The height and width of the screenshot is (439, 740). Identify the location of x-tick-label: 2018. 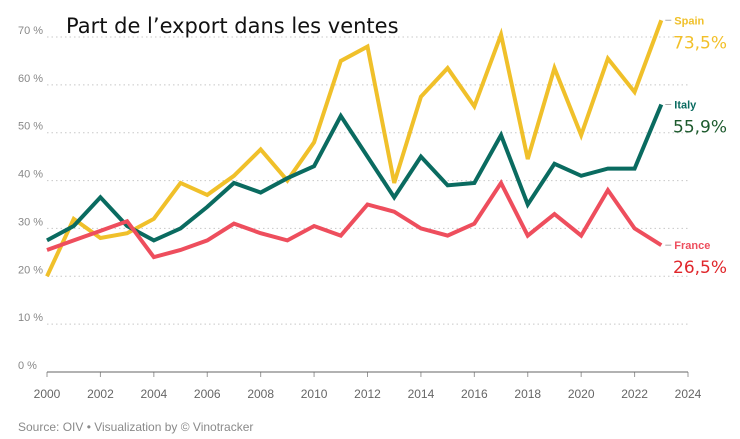
(527, 394).